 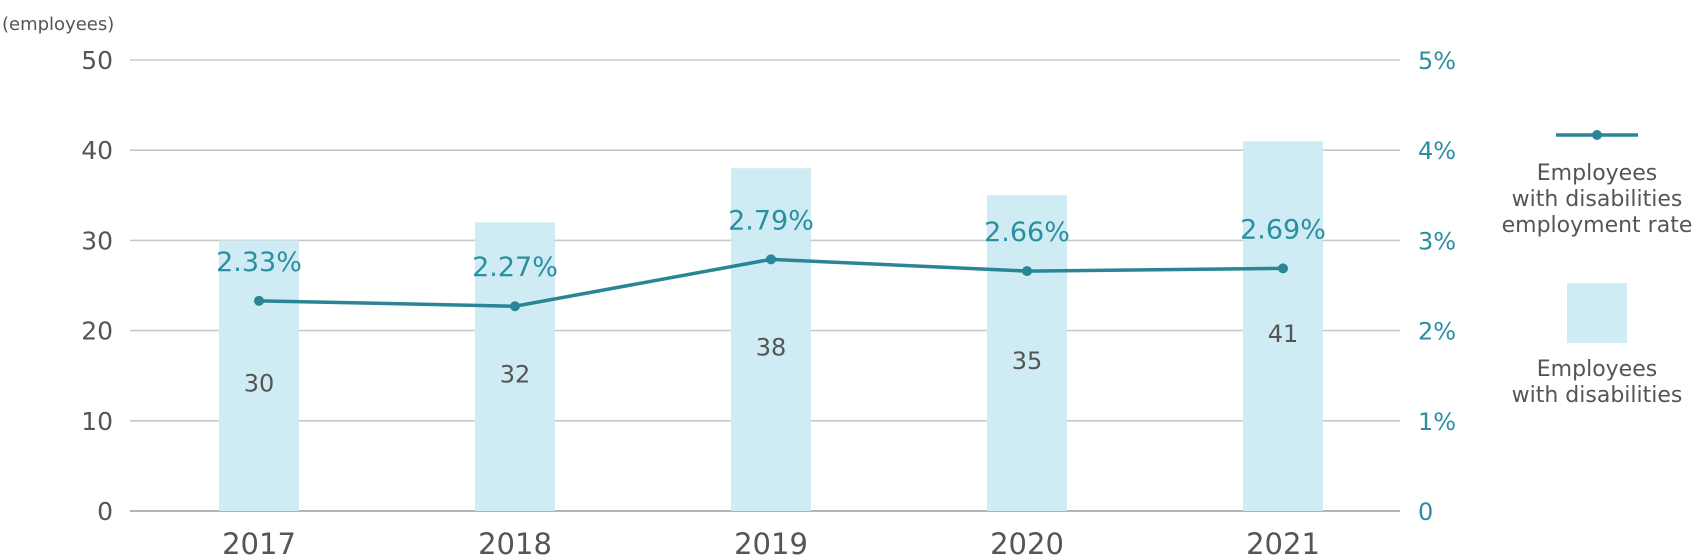 What do you see at coordinates (771, 259) in the screenshot?
I see `rate-point-2019` at bounding box center [771, 259].